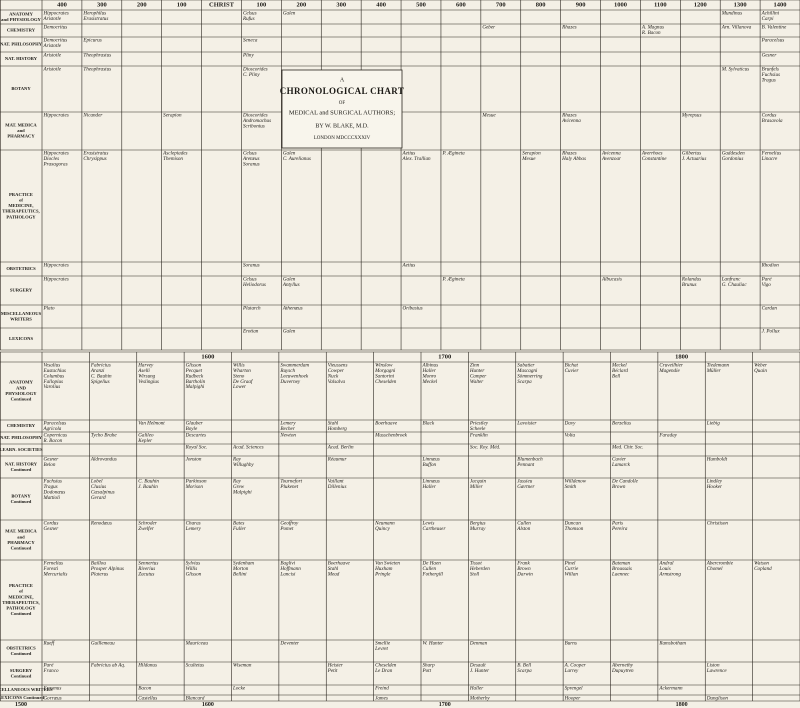 This screenshot has width=800, height=708. I want to click on row-label: Continued, so click(21, 398).